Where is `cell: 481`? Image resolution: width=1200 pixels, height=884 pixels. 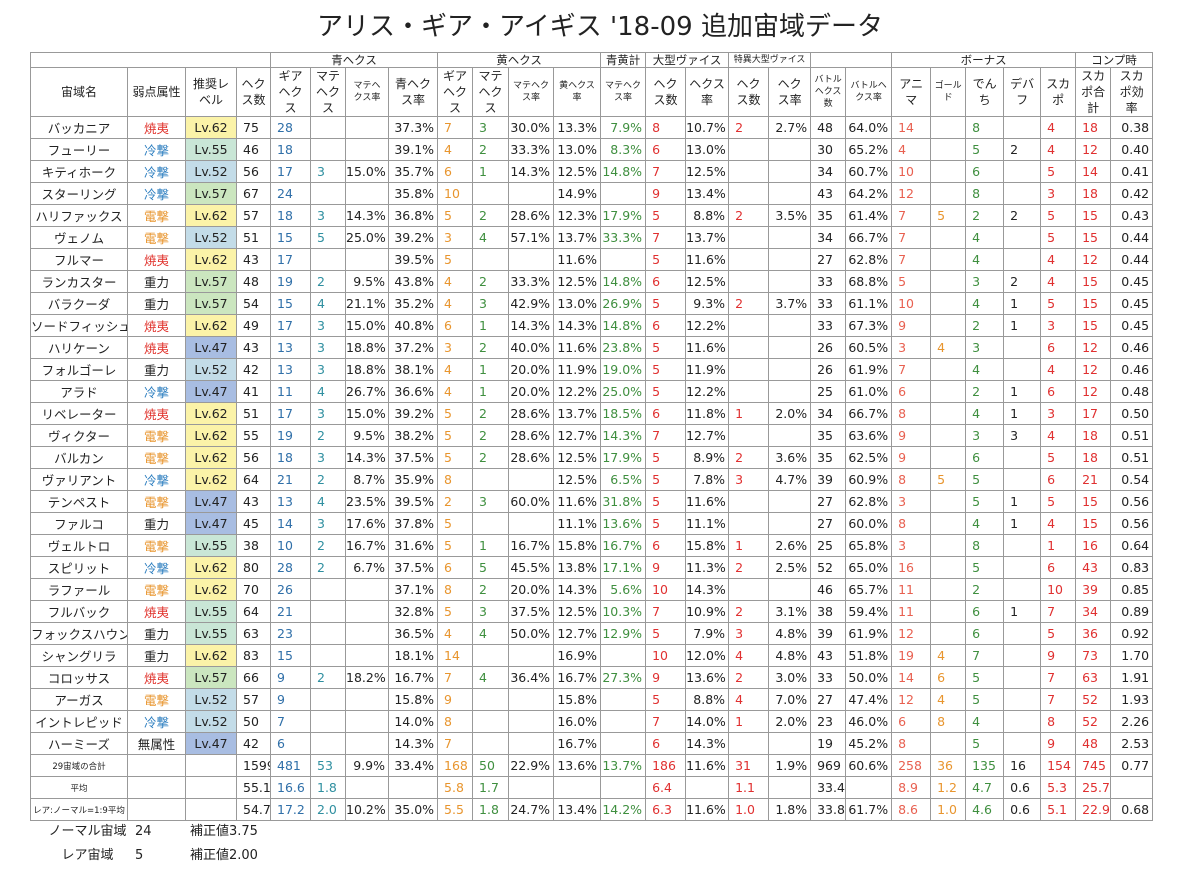
cell: 481 is located at coordinates (290, 765).